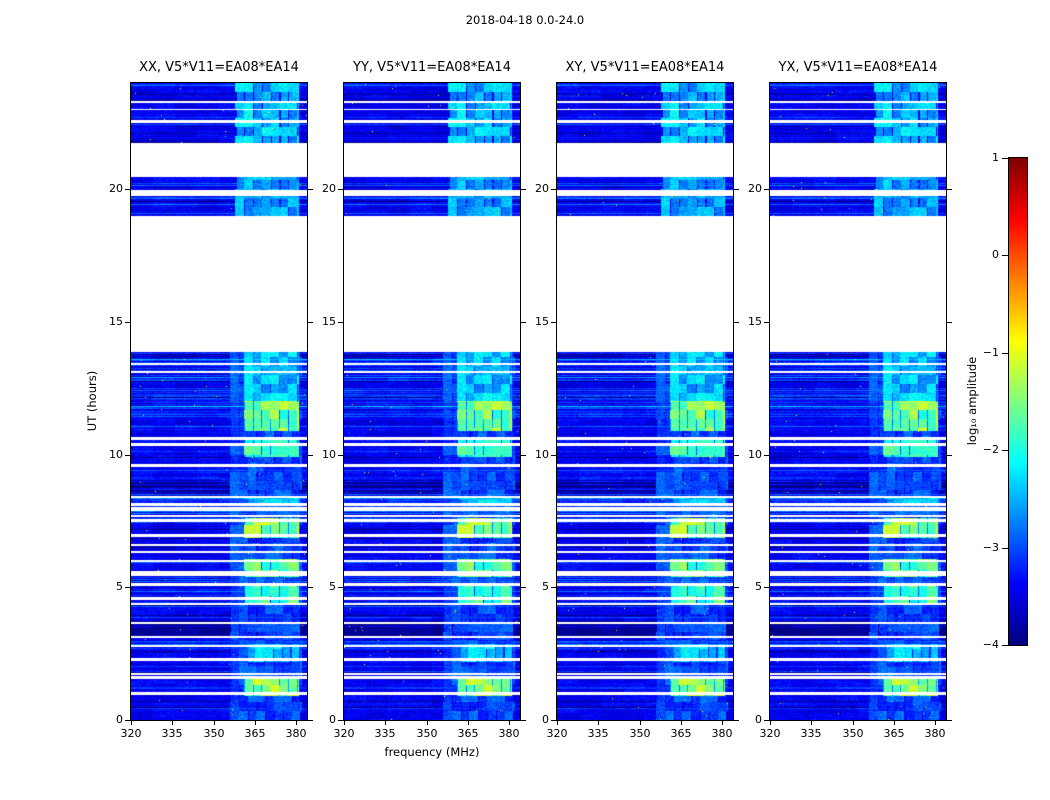 This screenshot has width=1050, height=800. I want to click on panel-title: YX, V5*V11=EA08*EA14, so click(858, 67).